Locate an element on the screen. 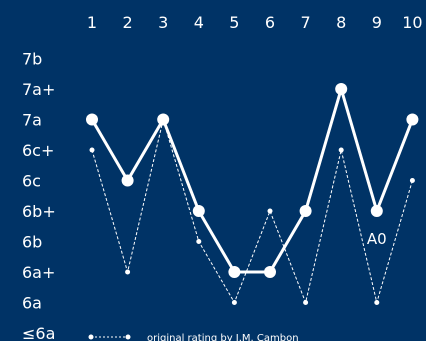 The image size is (426, 341). y-tick-label: 6c+ is located at coordinates (38, 150).